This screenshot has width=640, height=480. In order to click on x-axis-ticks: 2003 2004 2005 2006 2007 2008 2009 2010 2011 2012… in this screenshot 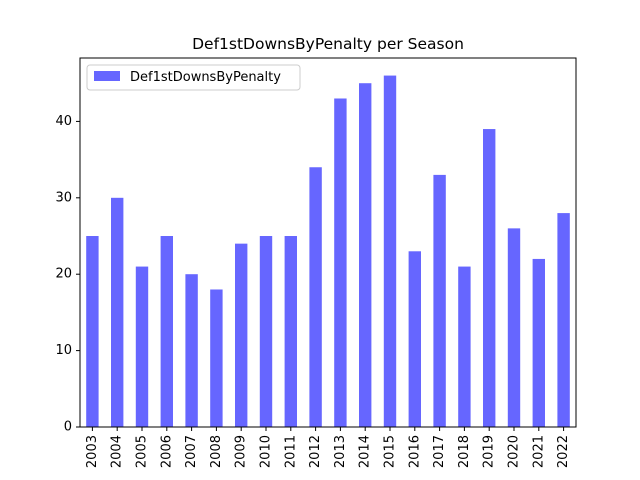, I will do `click(328, 447)`.